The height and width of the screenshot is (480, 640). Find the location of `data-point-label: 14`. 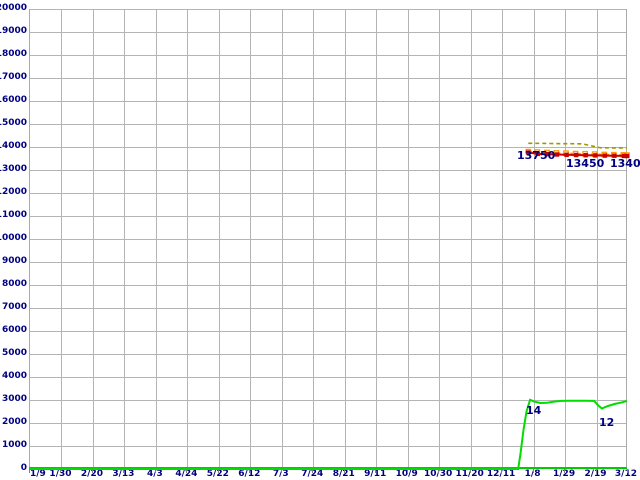

data-point-label: 14 is located at coordinates (534, 410).